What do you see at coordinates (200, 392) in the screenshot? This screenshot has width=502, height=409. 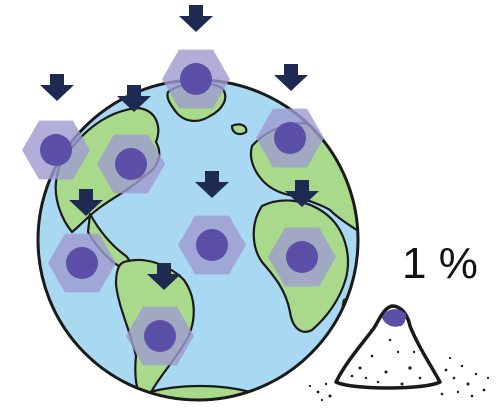 I see `antarctica-landmass` at bounding box center [200, 392].